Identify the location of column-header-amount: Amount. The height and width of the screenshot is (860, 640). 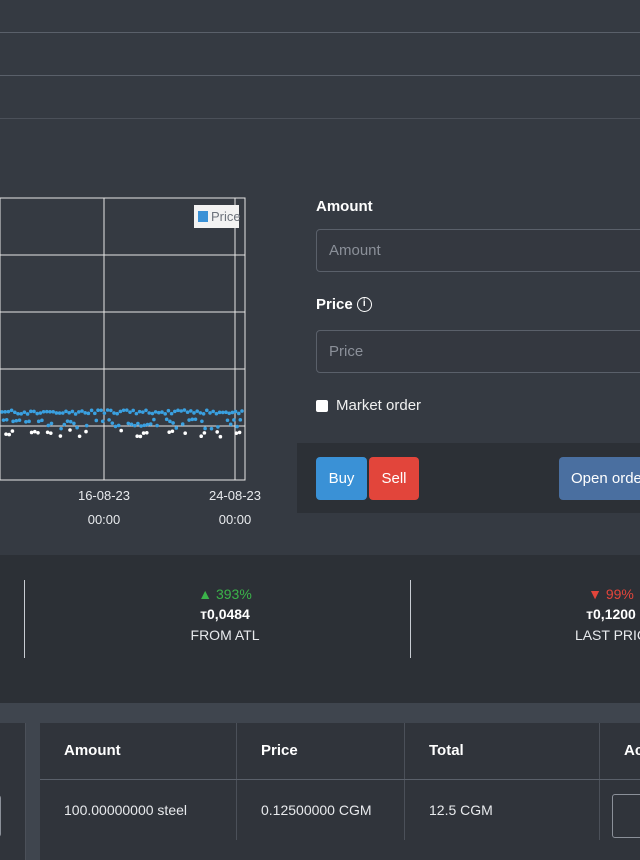
(138, 751).